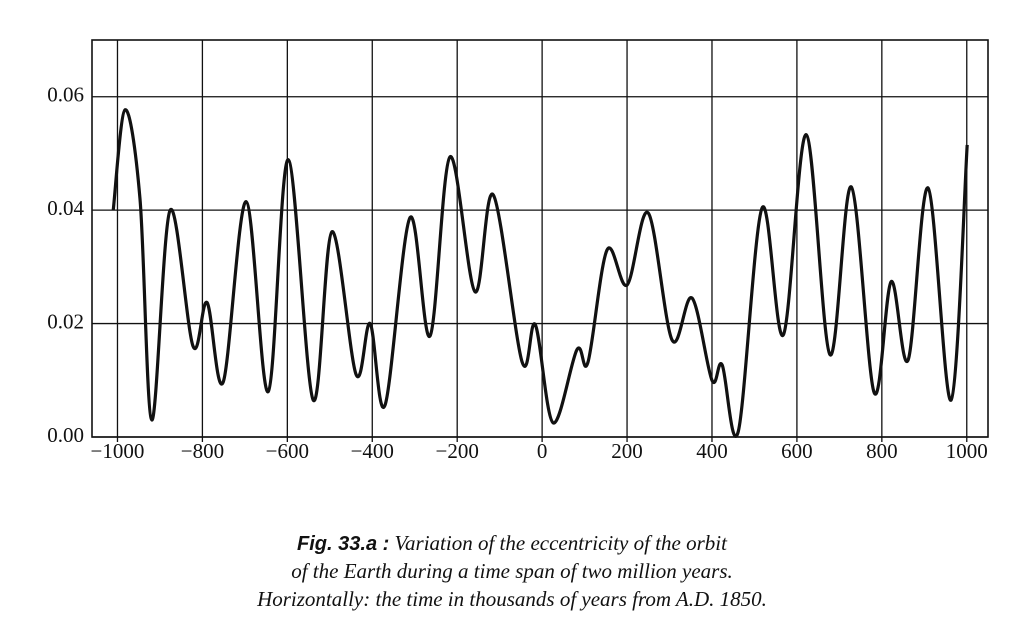 The width and height of the screenshot is (1024, 628). I want to click on x-tick-label: −600, so click(287, 451).